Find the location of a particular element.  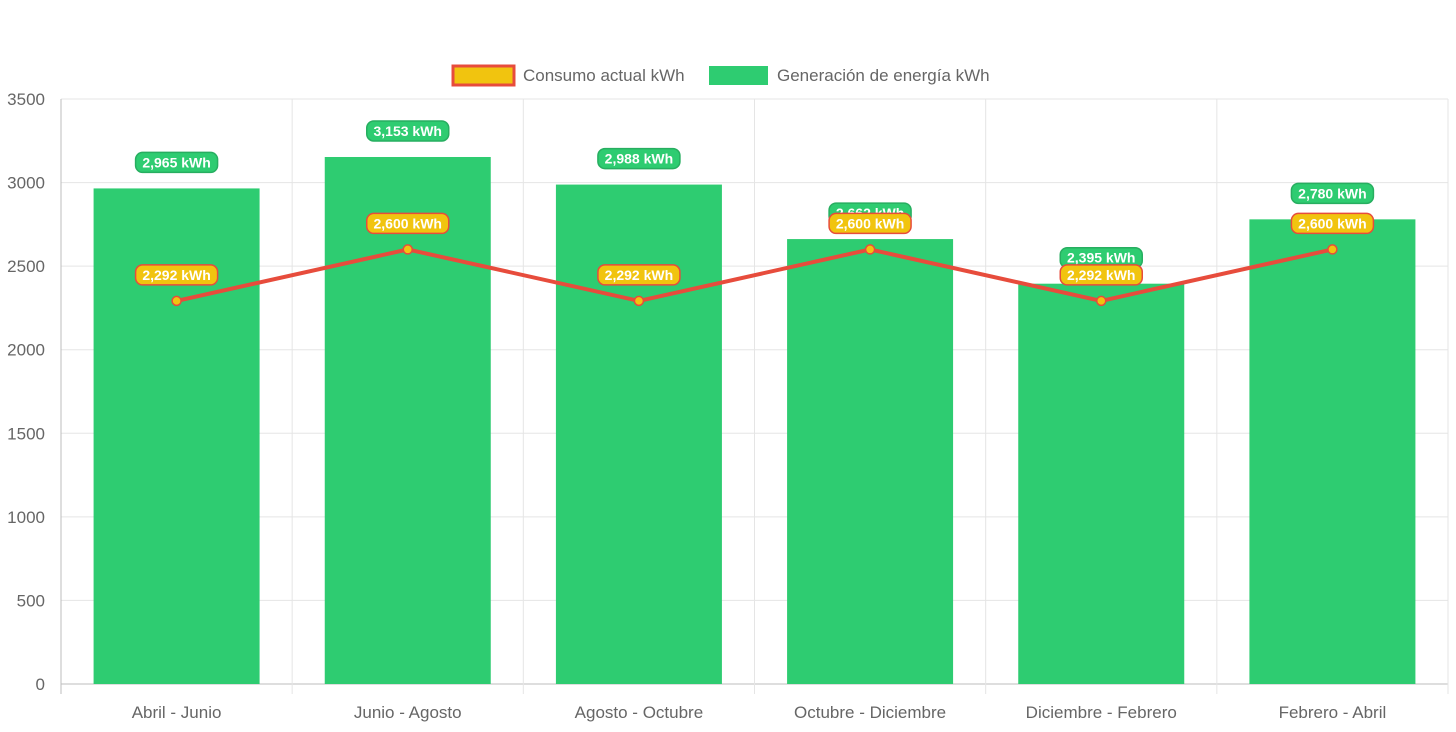

data-label-generacion-text: 2,965 kWh is located at coordinates (176, 162).